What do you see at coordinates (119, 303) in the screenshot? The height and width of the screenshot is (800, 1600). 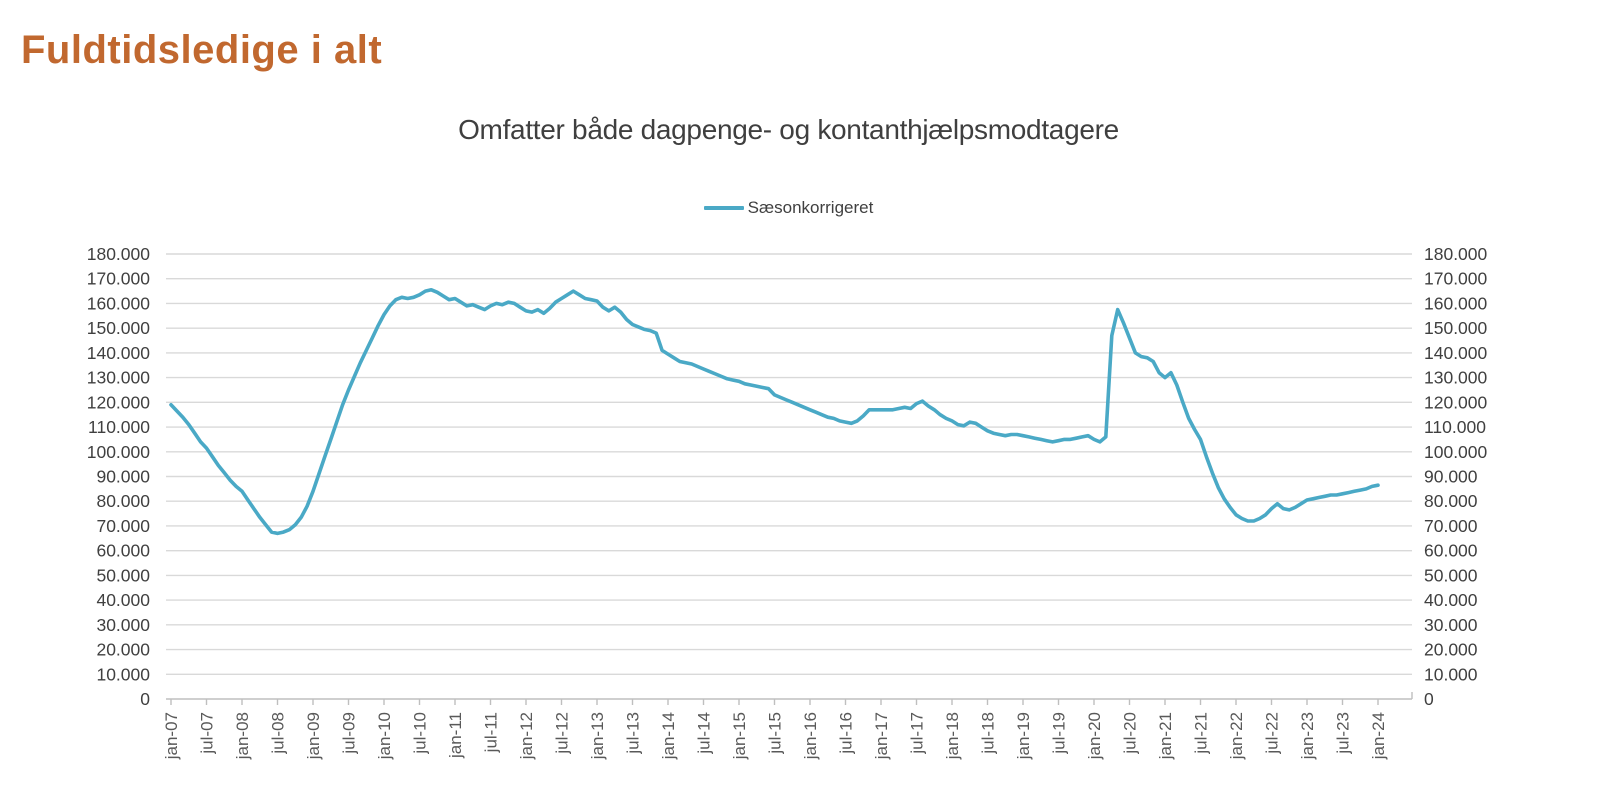 I see `y-axis-label-left: 160.000` at bounding box center [119, 303].